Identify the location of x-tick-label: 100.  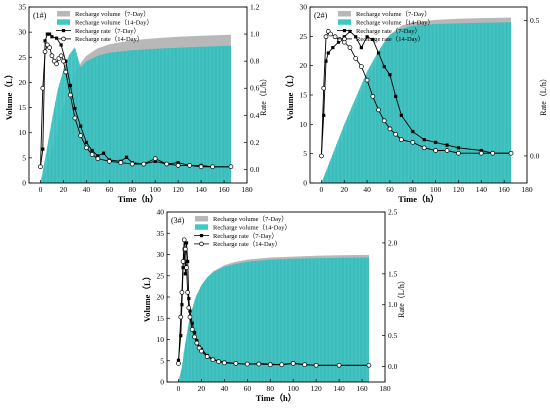
(156, 189).